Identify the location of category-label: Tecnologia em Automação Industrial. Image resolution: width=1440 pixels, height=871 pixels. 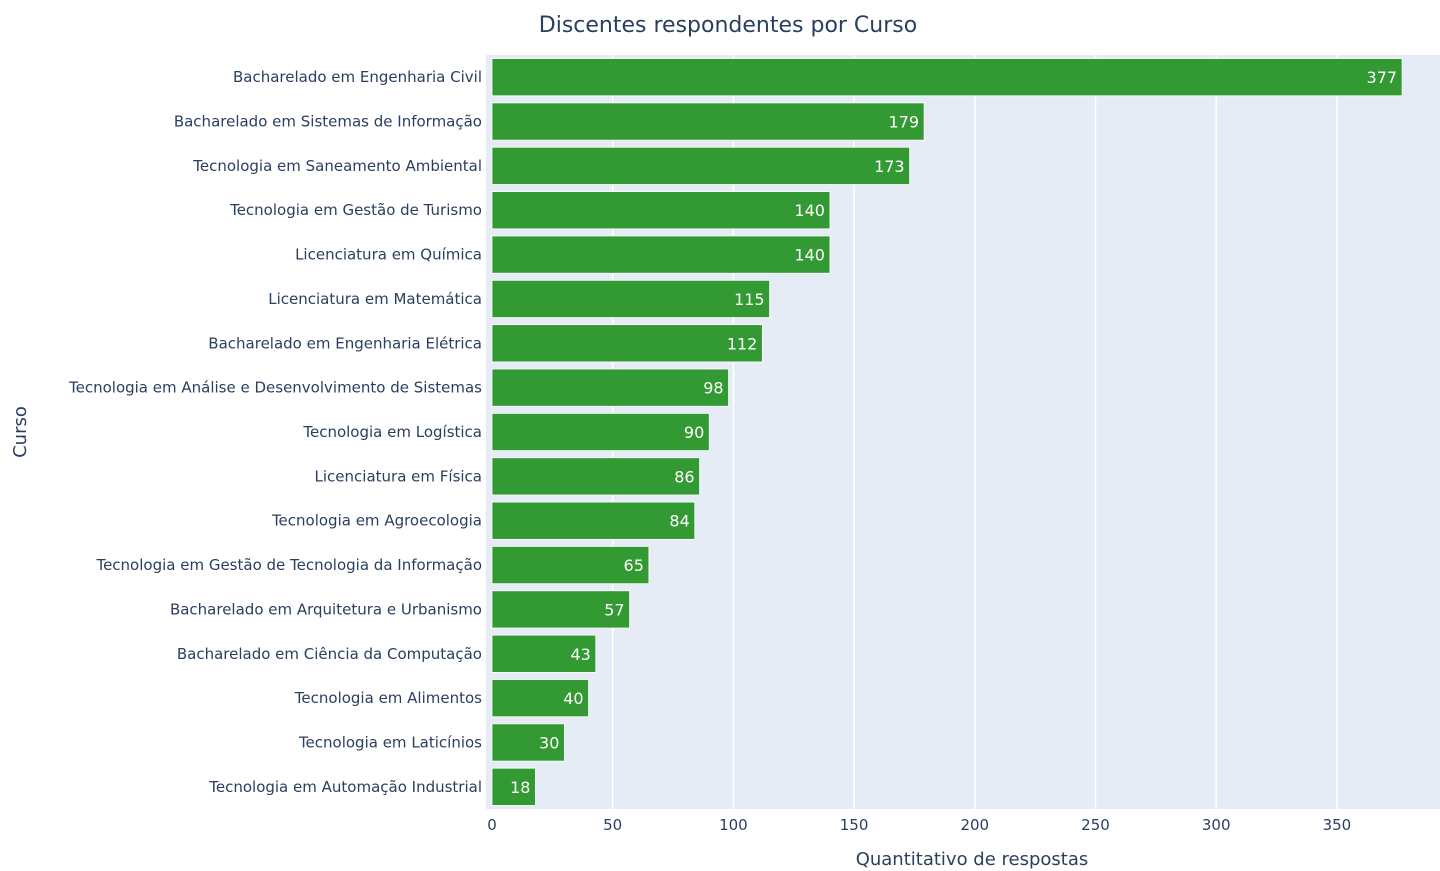
(345, 787).